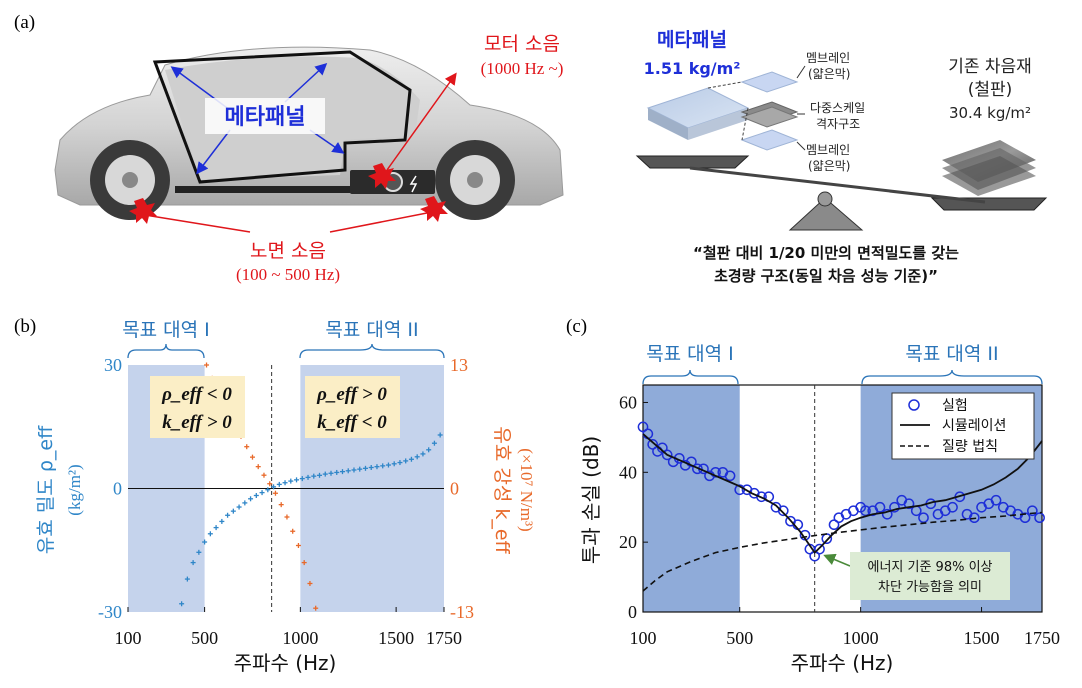 The image size is (1082, 688). What do you see at coordinates (990, 113) in the screenshot?
I see `existing-density: 30.4 kg/m²` at bounding box center [990, 113].